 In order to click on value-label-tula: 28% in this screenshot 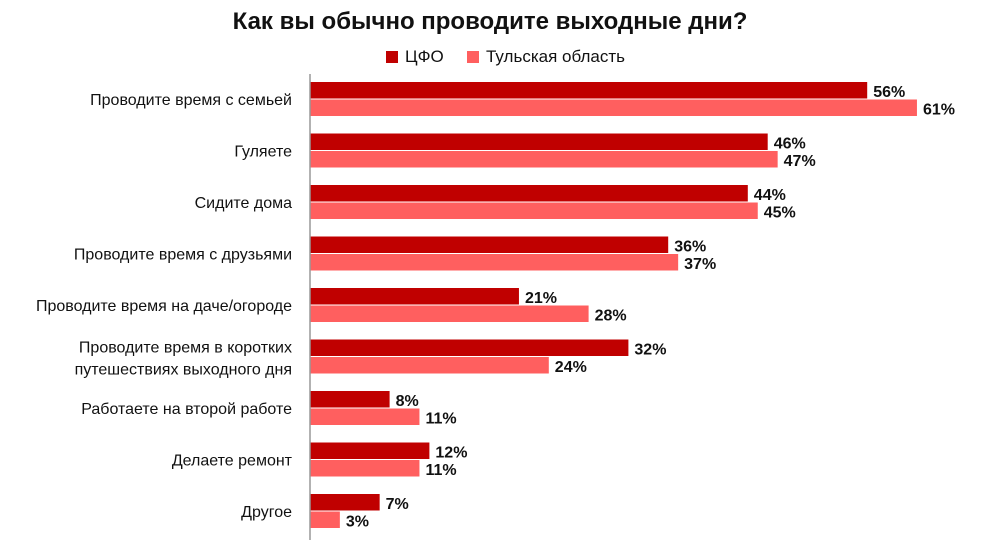, I will do `click(611, 316)`.